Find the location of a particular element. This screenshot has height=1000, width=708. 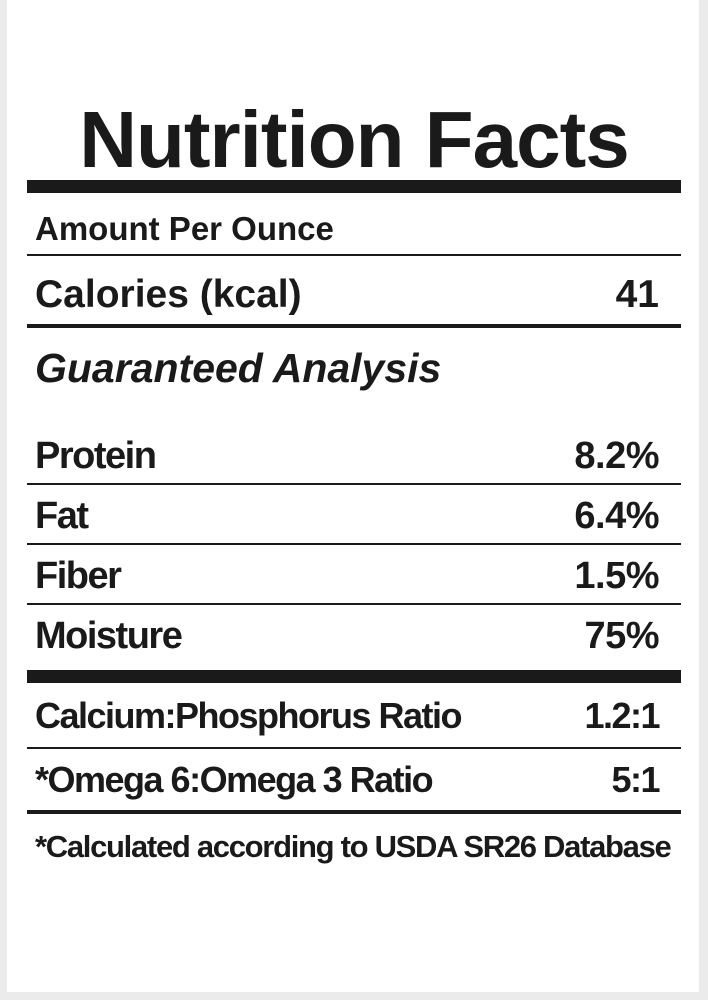

ratio-row-calcium-phosphorus: Calcium:Phosphorus Ratio 1.2:1 is located at coordinates (347, 716).